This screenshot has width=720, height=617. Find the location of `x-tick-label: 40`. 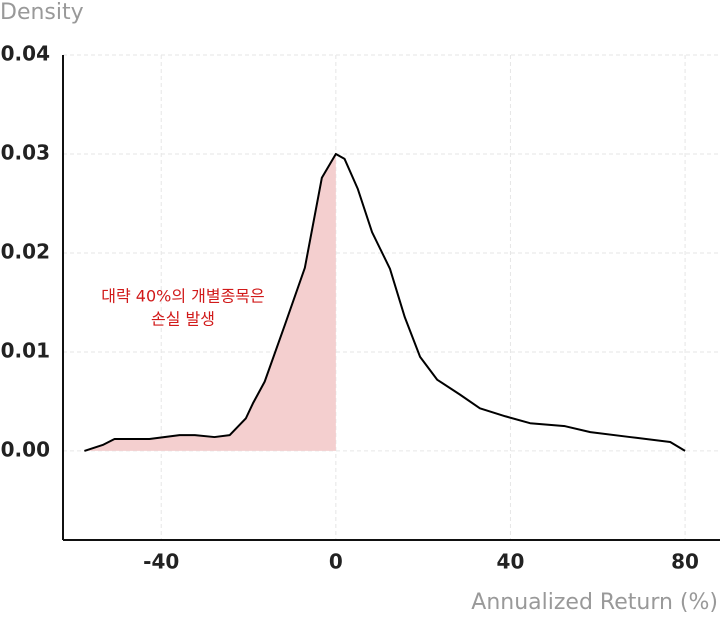

x-tick-label: 40 is located at coordinates (511, 562).